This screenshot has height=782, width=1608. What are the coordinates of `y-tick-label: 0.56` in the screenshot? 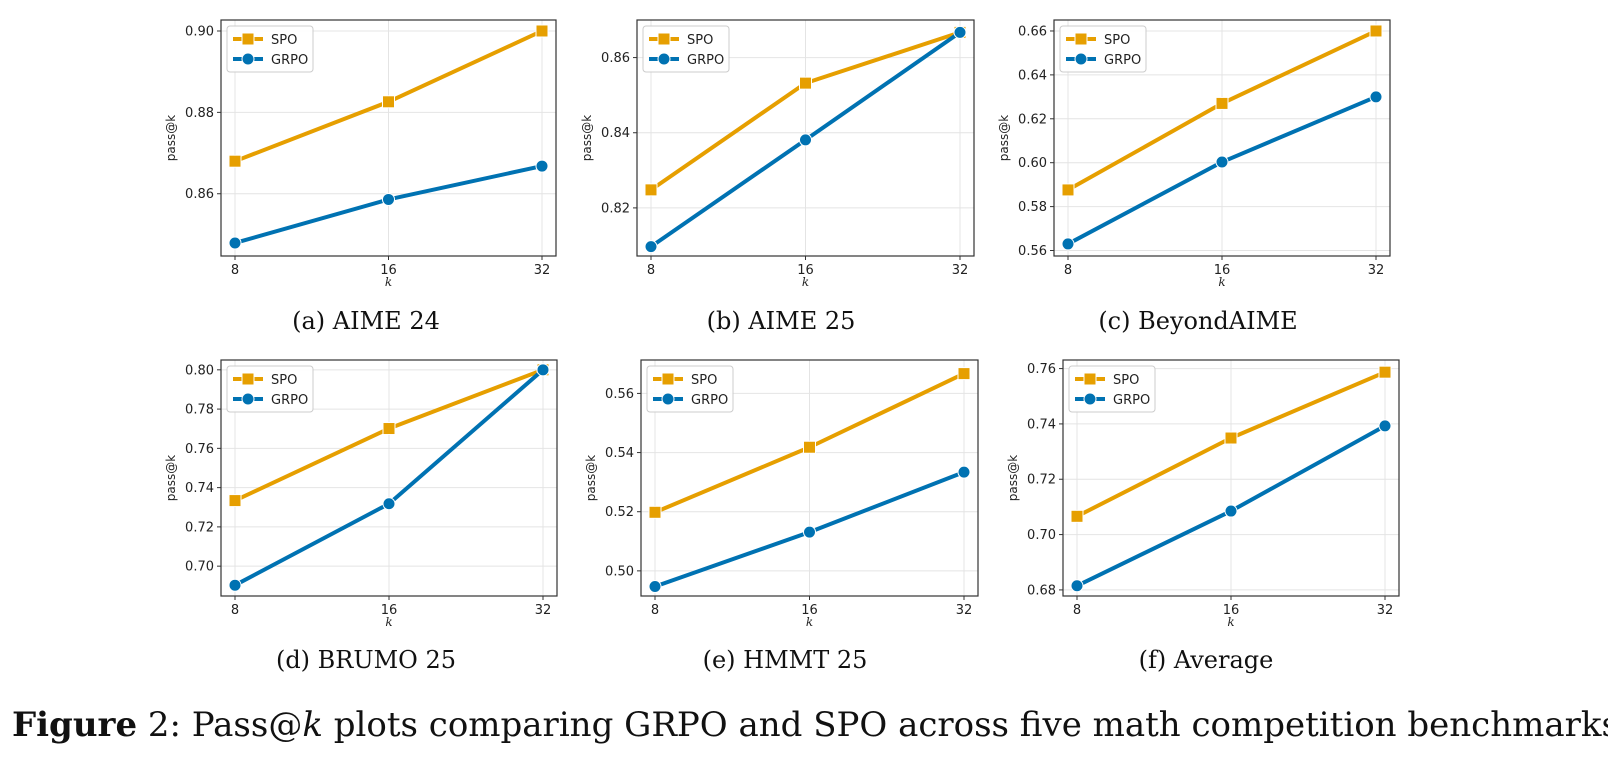 It's located at (619, 394).